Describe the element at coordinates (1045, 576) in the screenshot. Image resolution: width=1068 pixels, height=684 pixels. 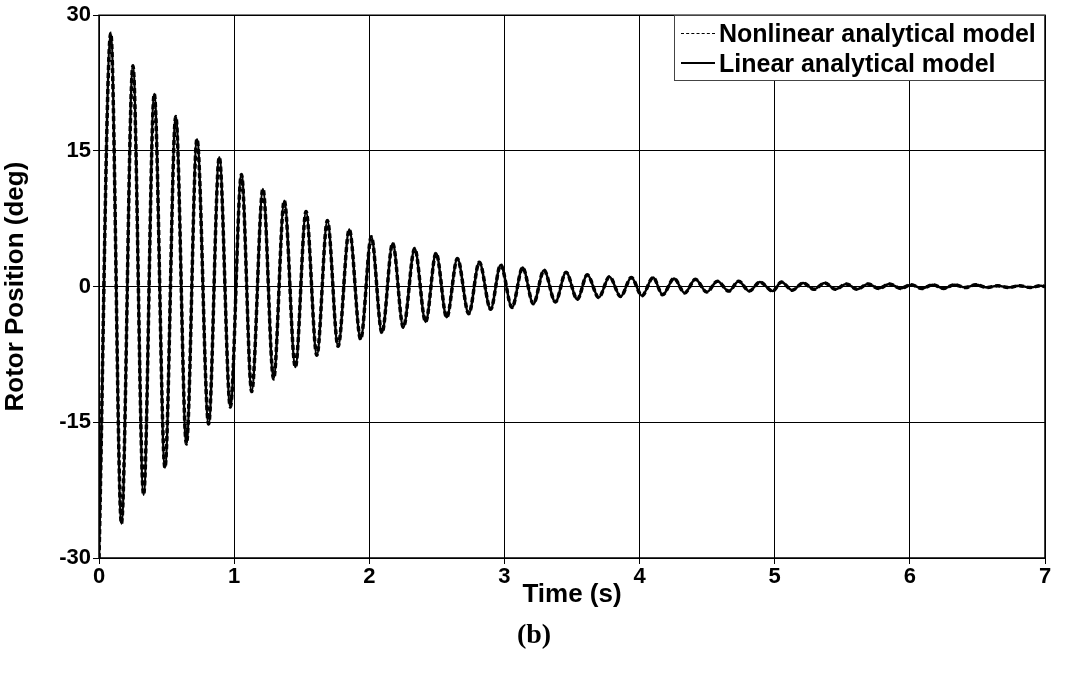
I see `x-tick-label: 7` at that location.